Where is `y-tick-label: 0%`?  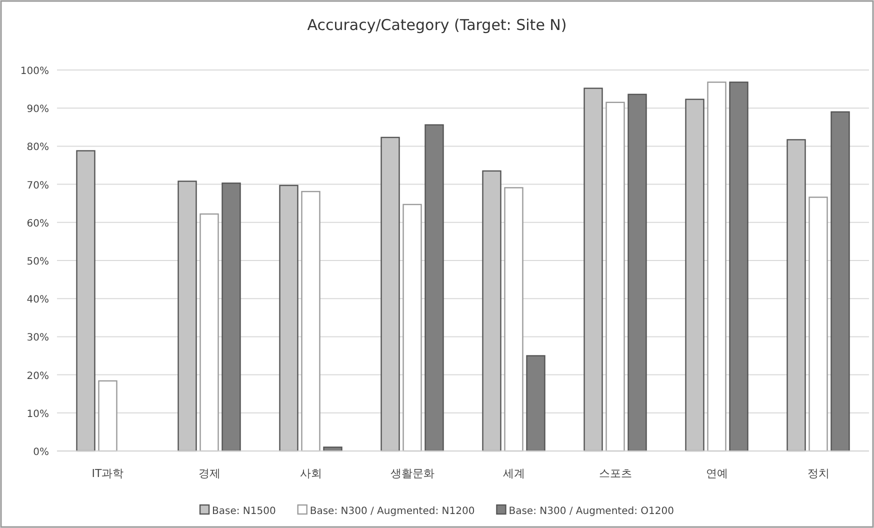 y-tick-label: 0% is located at coordinates (41, 452).